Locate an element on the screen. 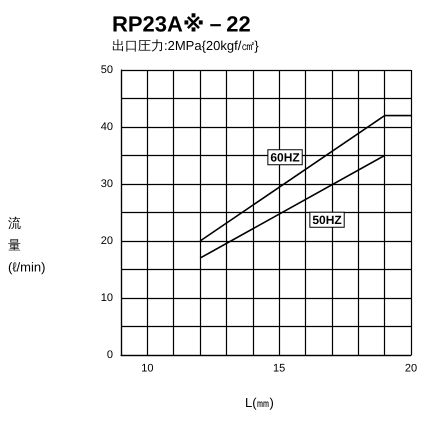 The image size is (425, 438). x-axis-title: L(㎜) is located at coordinates (259, 402).